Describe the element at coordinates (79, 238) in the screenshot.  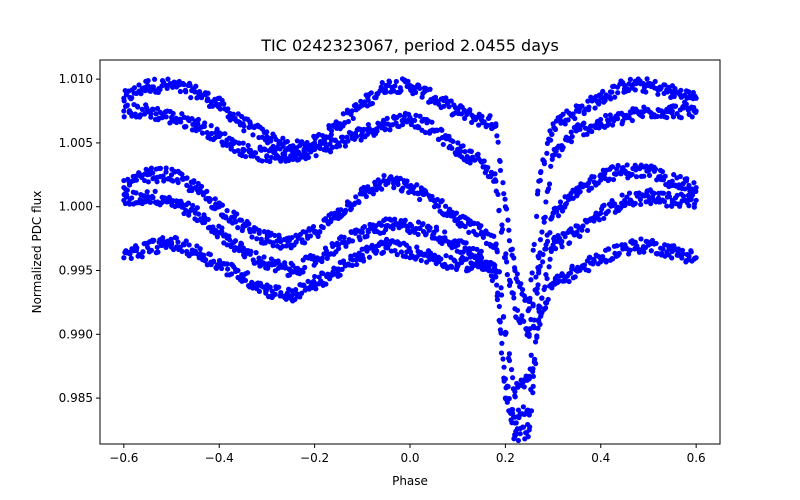
I see `y-axis: 0.985 0.990 0.995 1.000 1.005 1.010` at that location.